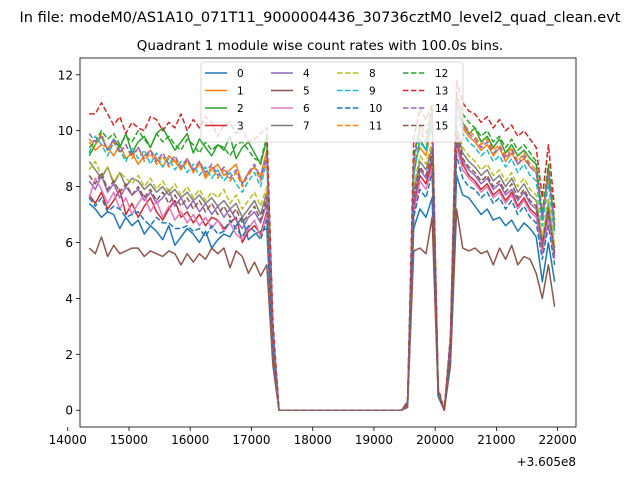  Describe the element at coordinates (313, 440) in the screenshot. I see `x-tick-label: 18000` at that location.